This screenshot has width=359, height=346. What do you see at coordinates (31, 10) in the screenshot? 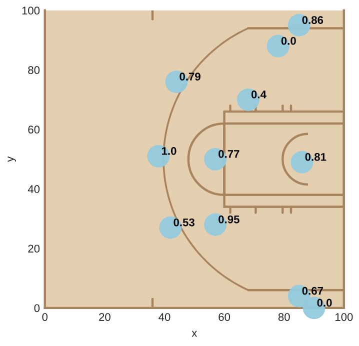
I see `y-tick-label: 100` at bounding box center [31, 10].